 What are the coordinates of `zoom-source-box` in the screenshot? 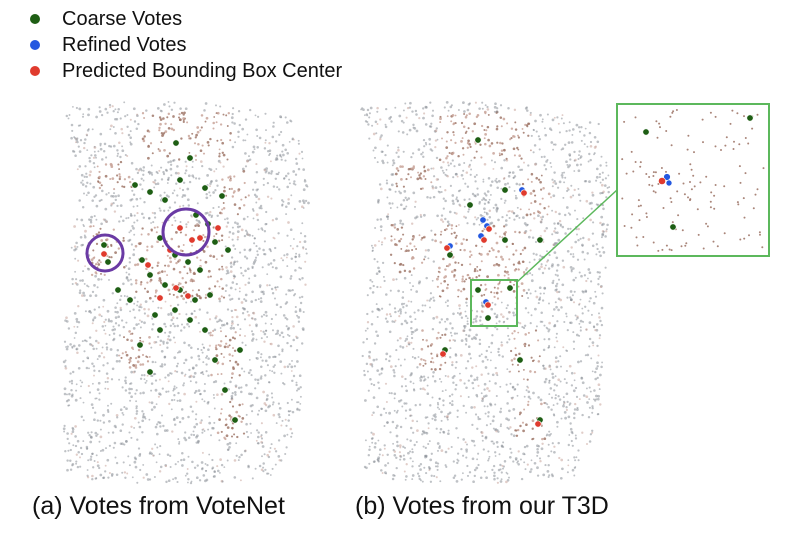 It's located at (494, 303).